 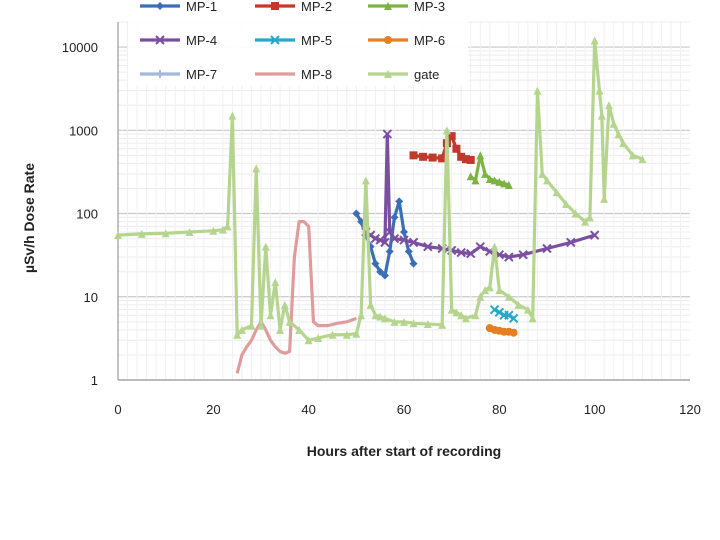 What do you see at coordinates (404, 409) in the screenshot?
I see `x-tick-label: 60` at bounding box center [404, 409].